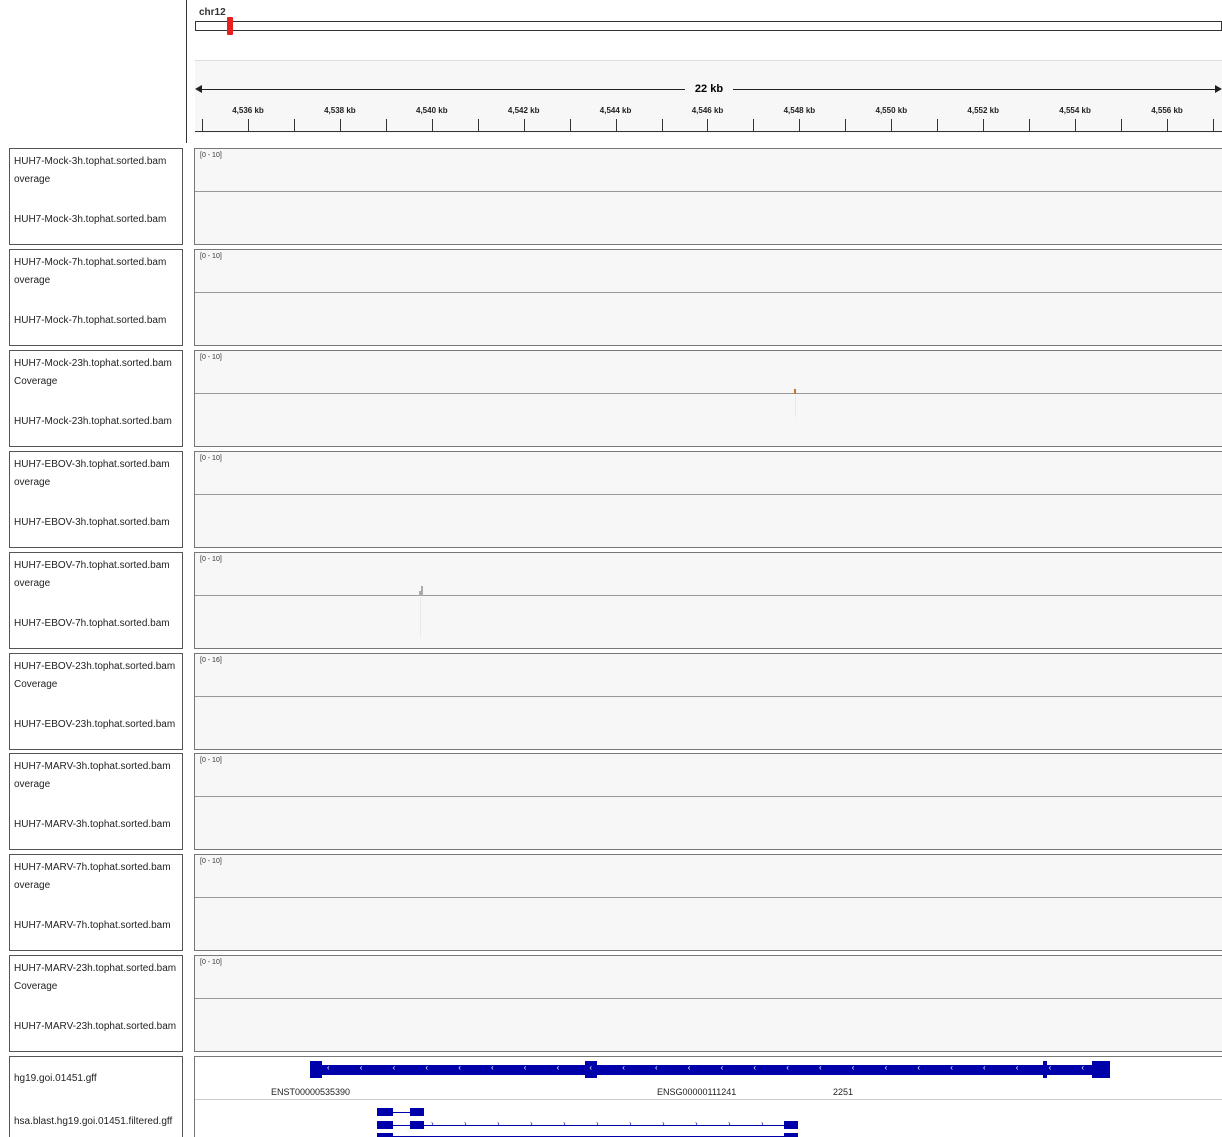  I want to click on coverage-track-name: HUH7-MARV-23h.tophat.sorted.bam, so click(95, 968).